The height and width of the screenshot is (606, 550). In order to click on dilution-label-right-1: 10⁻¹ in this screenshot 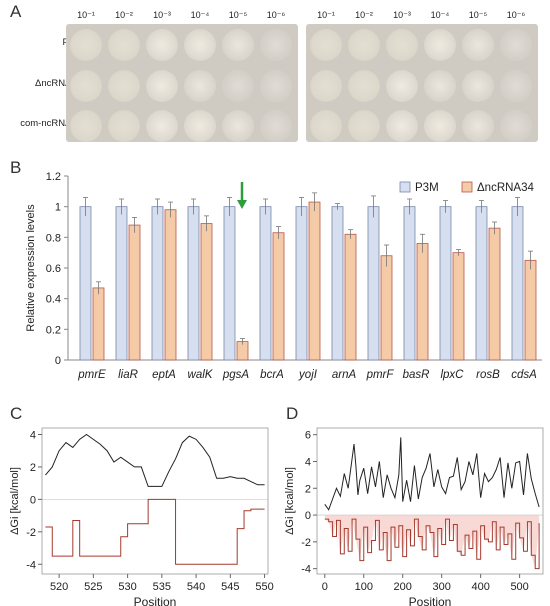, I will do `click(326, 15)`.